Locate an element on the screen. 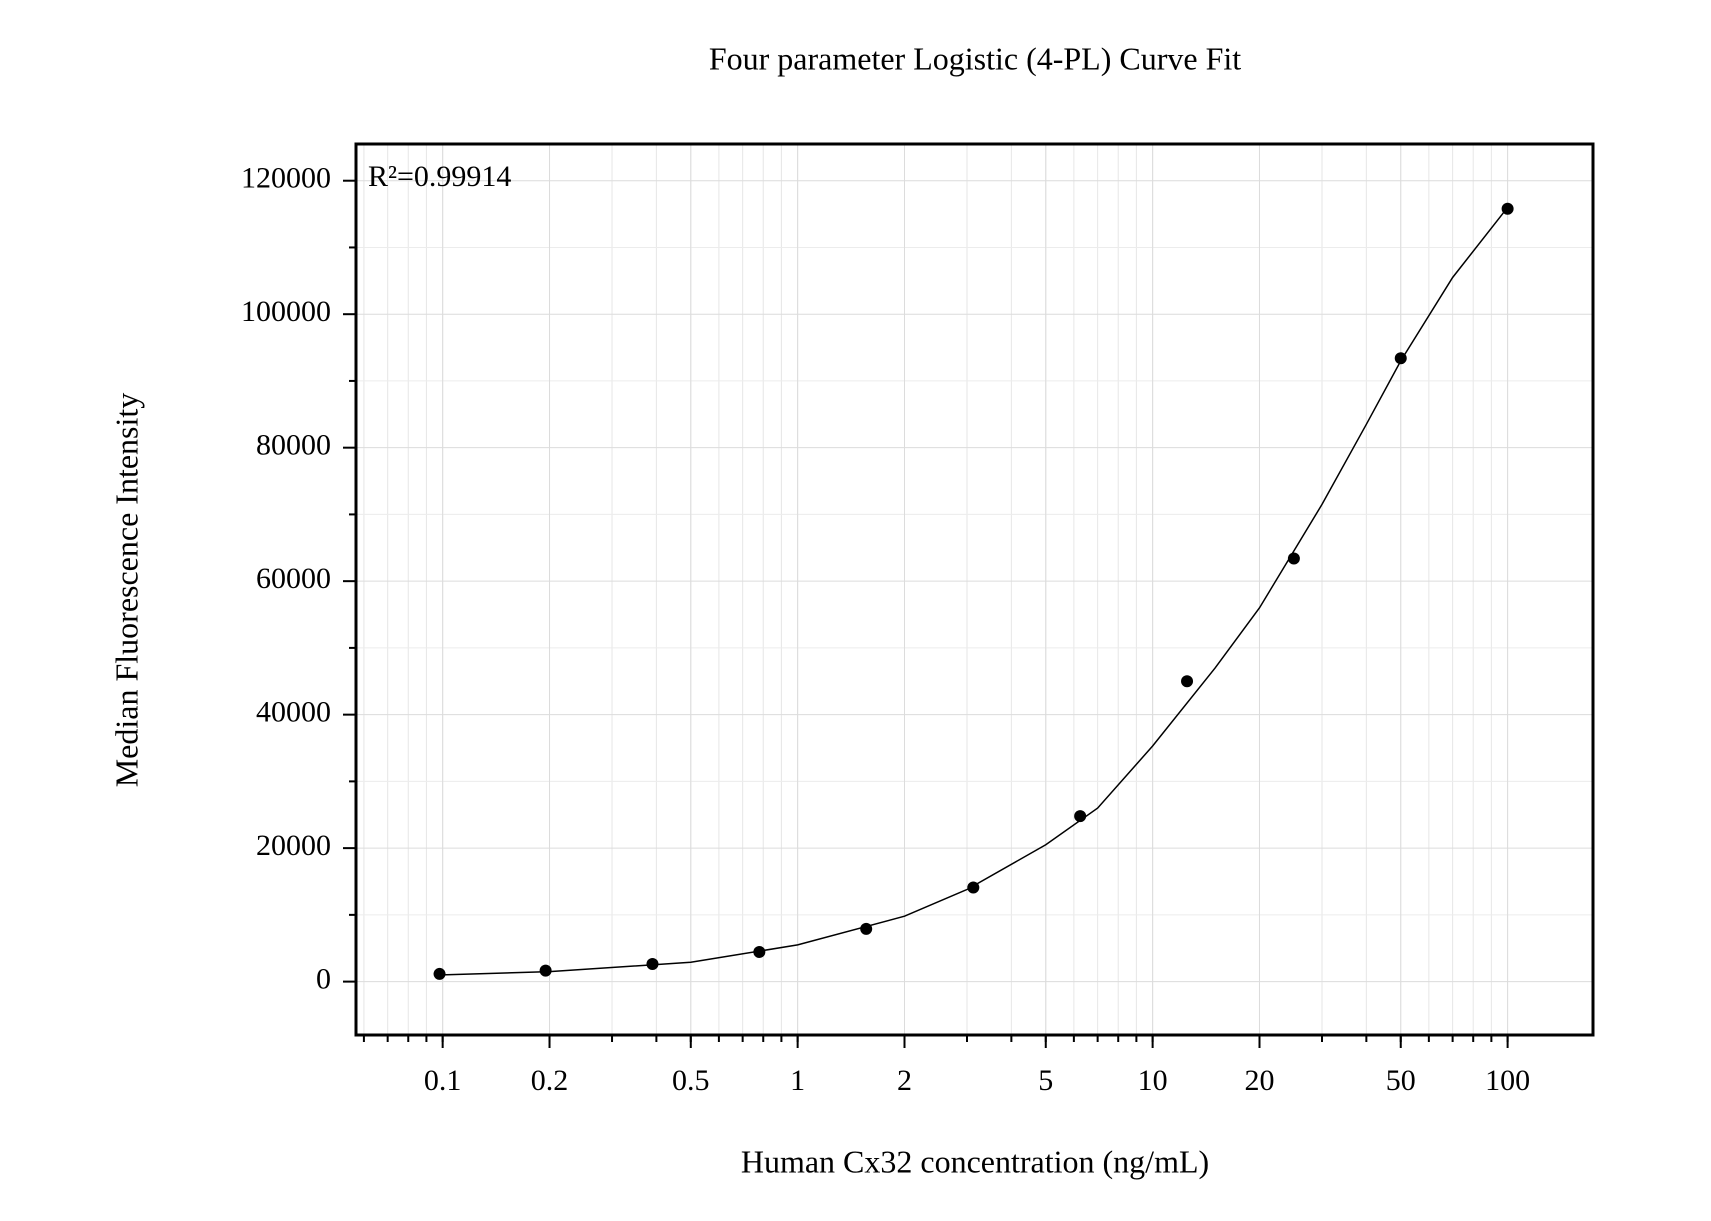  x-tick-label: 0.2 is located at coordinates (550, 1080).